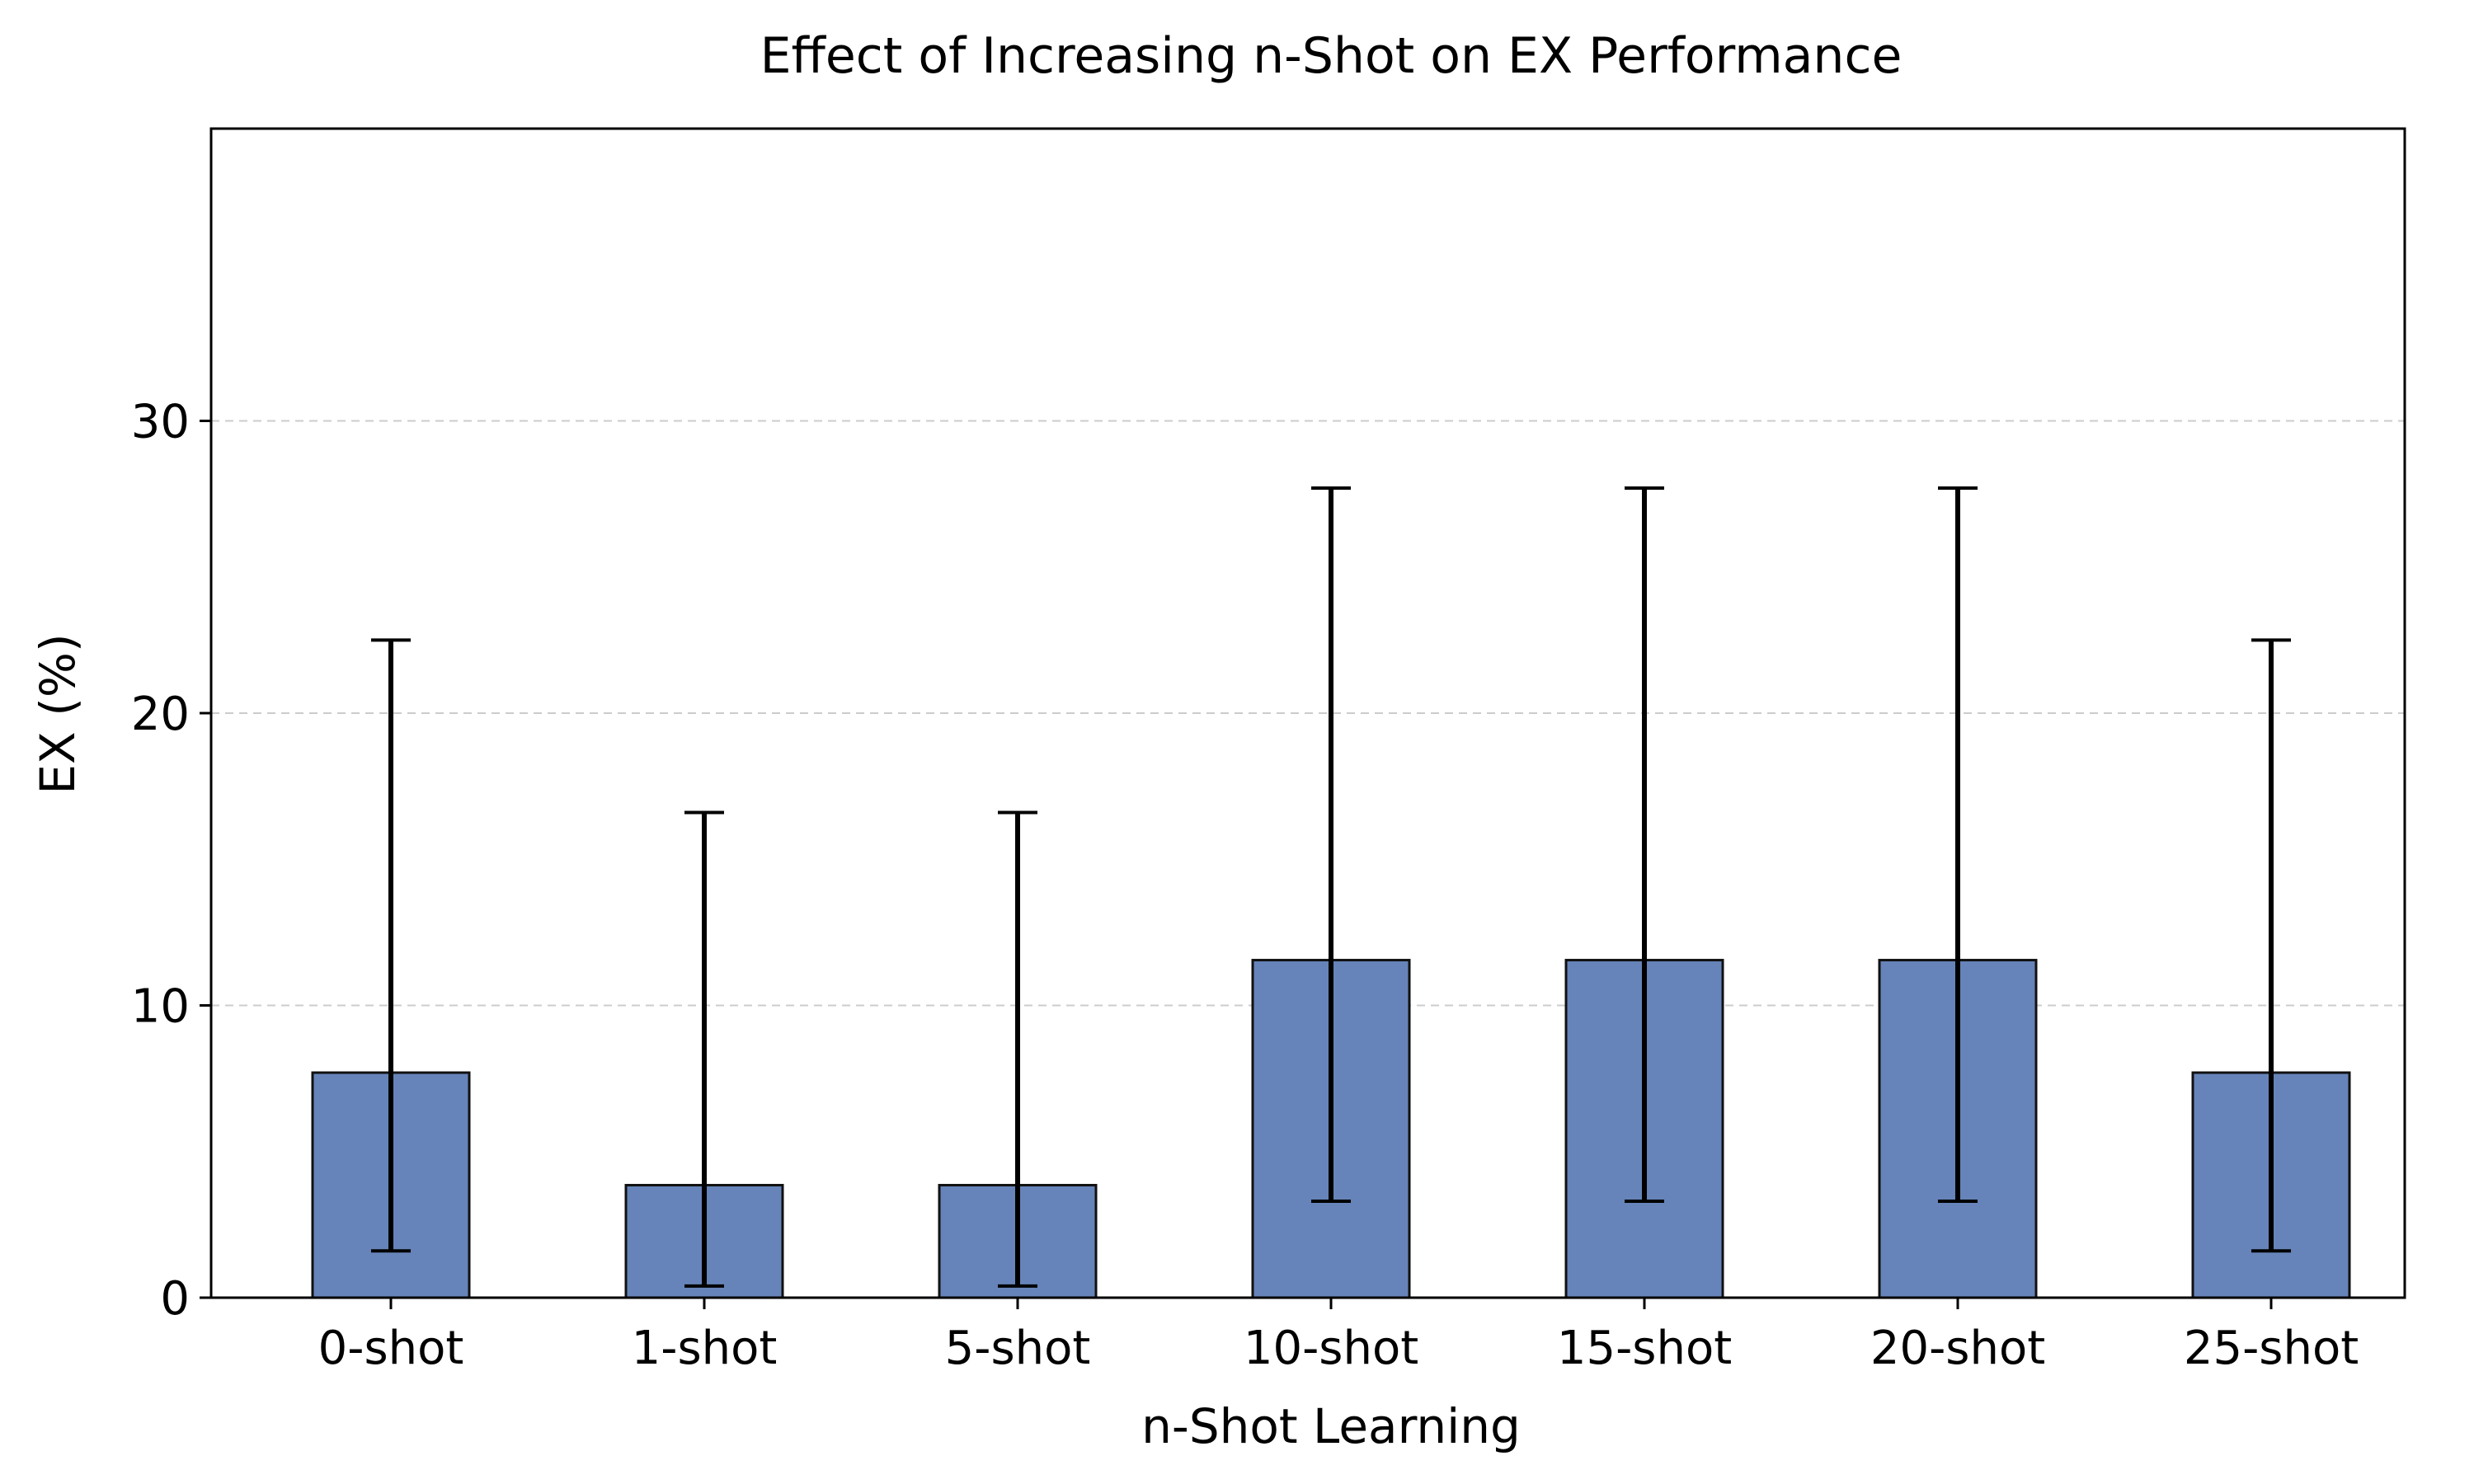  I want to click on x-tick-label: 15-shot, so click(1644, 1348).